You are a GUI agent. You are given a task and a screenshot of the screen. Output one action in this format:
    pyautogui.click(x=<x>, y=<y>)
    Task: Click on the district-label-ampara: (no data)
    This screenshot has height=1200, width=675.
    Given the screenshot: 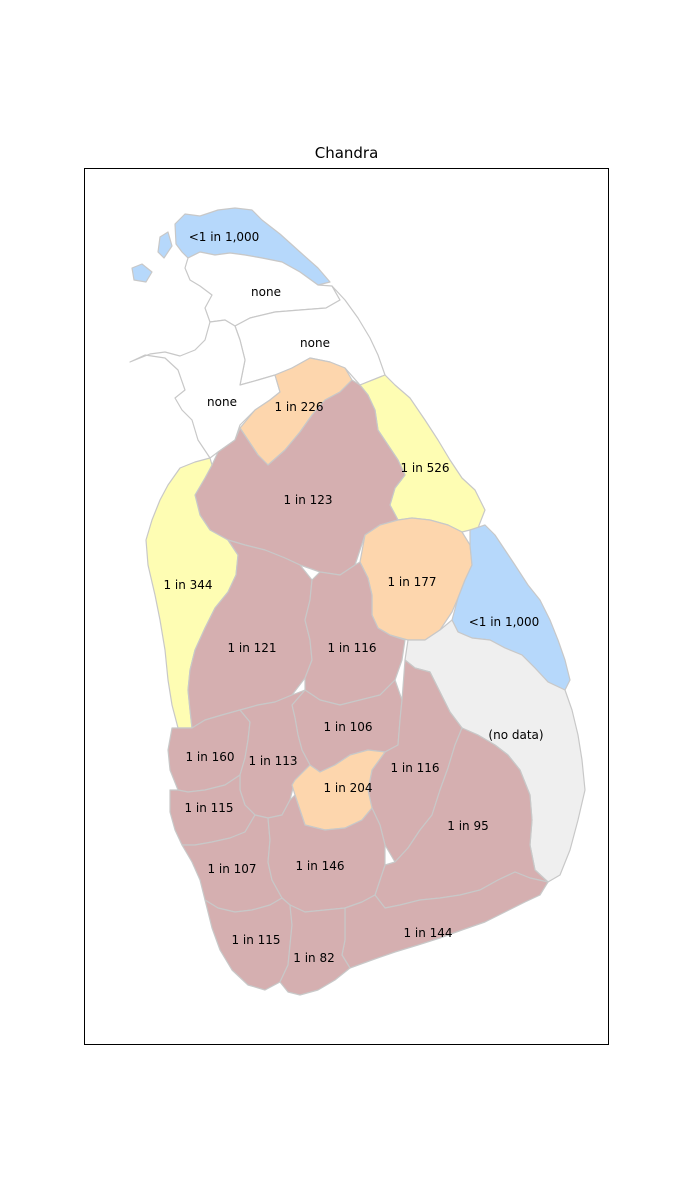 What is the action you would take?
    pyautogui.click(x=515, y=735)
    